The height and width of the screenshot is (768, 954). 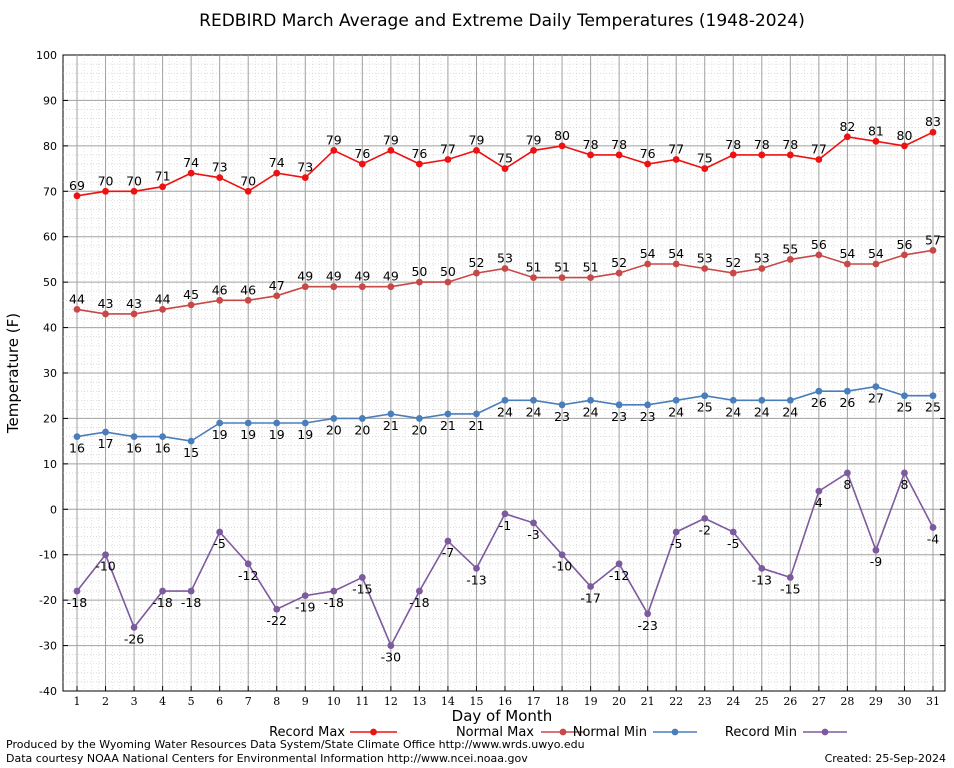 I want to click on normal-max-data-label: 54, so click(x=847, y=253).